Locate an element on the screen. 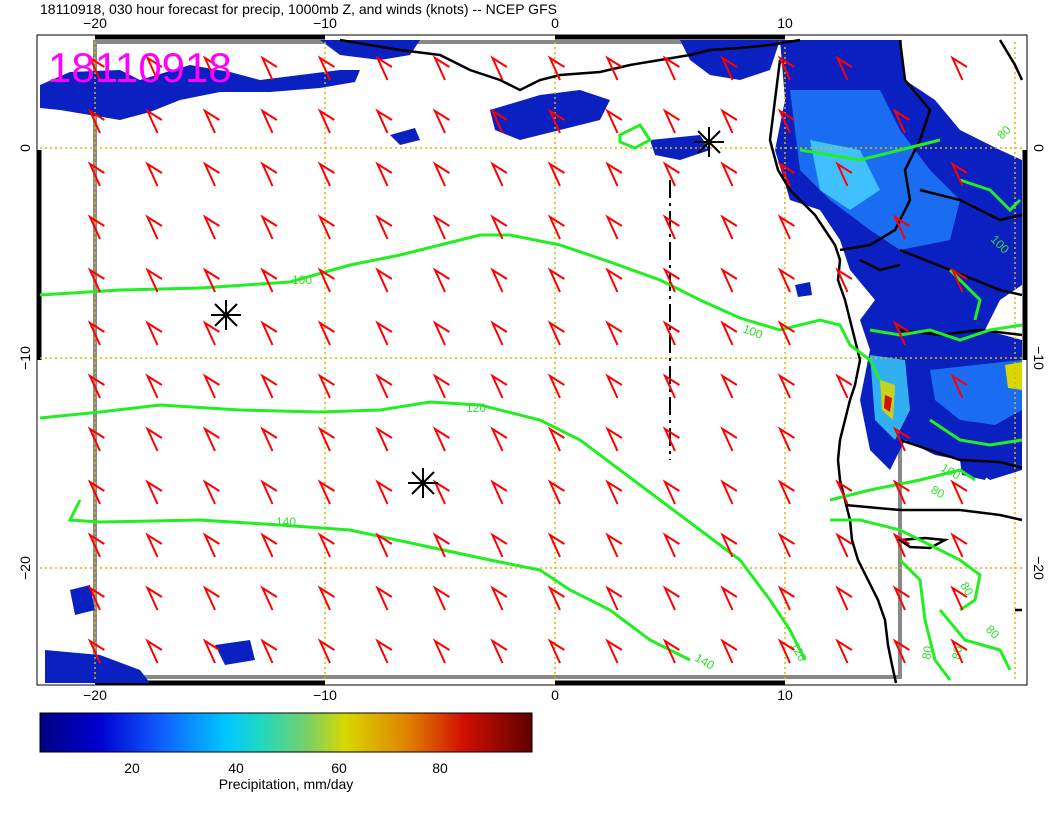 The height and width of the screenshot is (816, 1056). colorbar is located at coordinates (286, 732).